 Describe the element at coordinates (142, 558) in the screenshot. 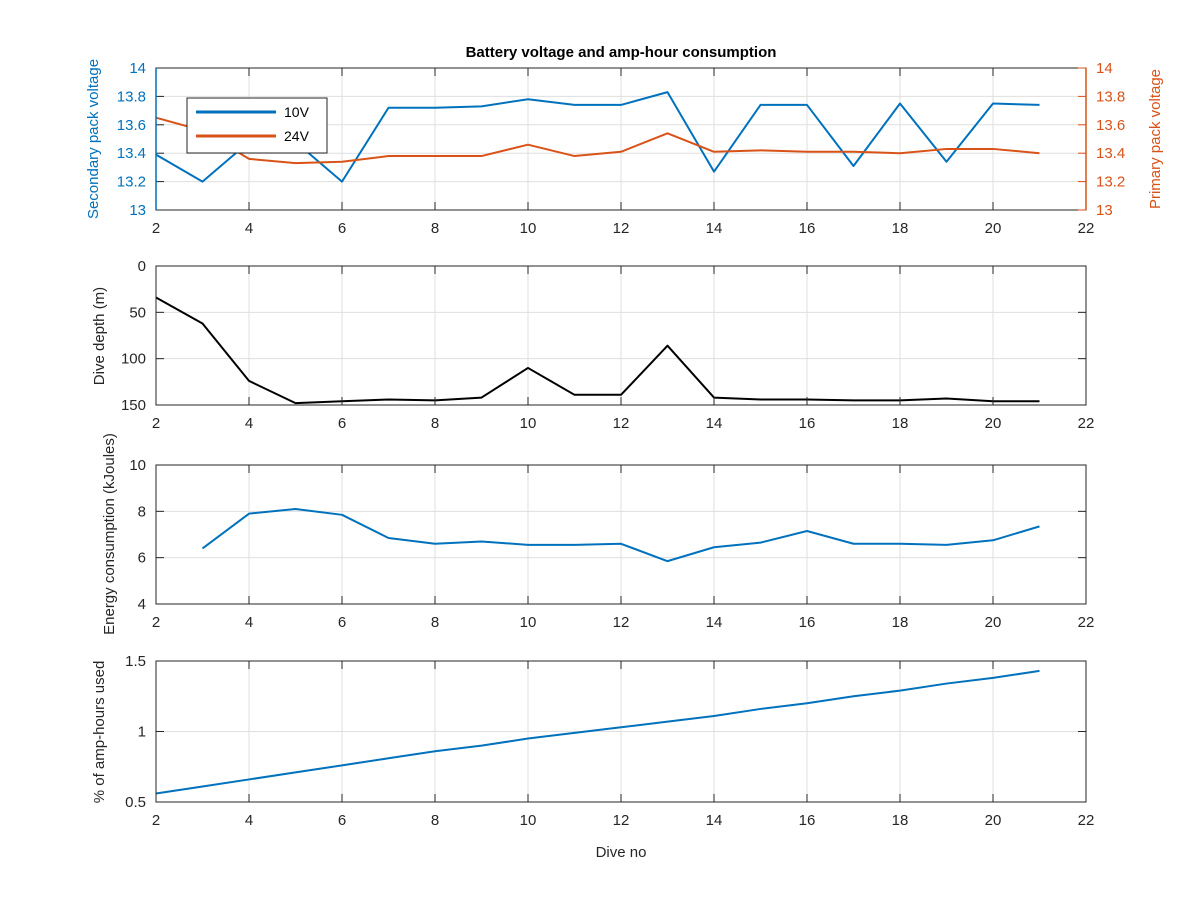

I see `y-tick-label: 6` at that location.